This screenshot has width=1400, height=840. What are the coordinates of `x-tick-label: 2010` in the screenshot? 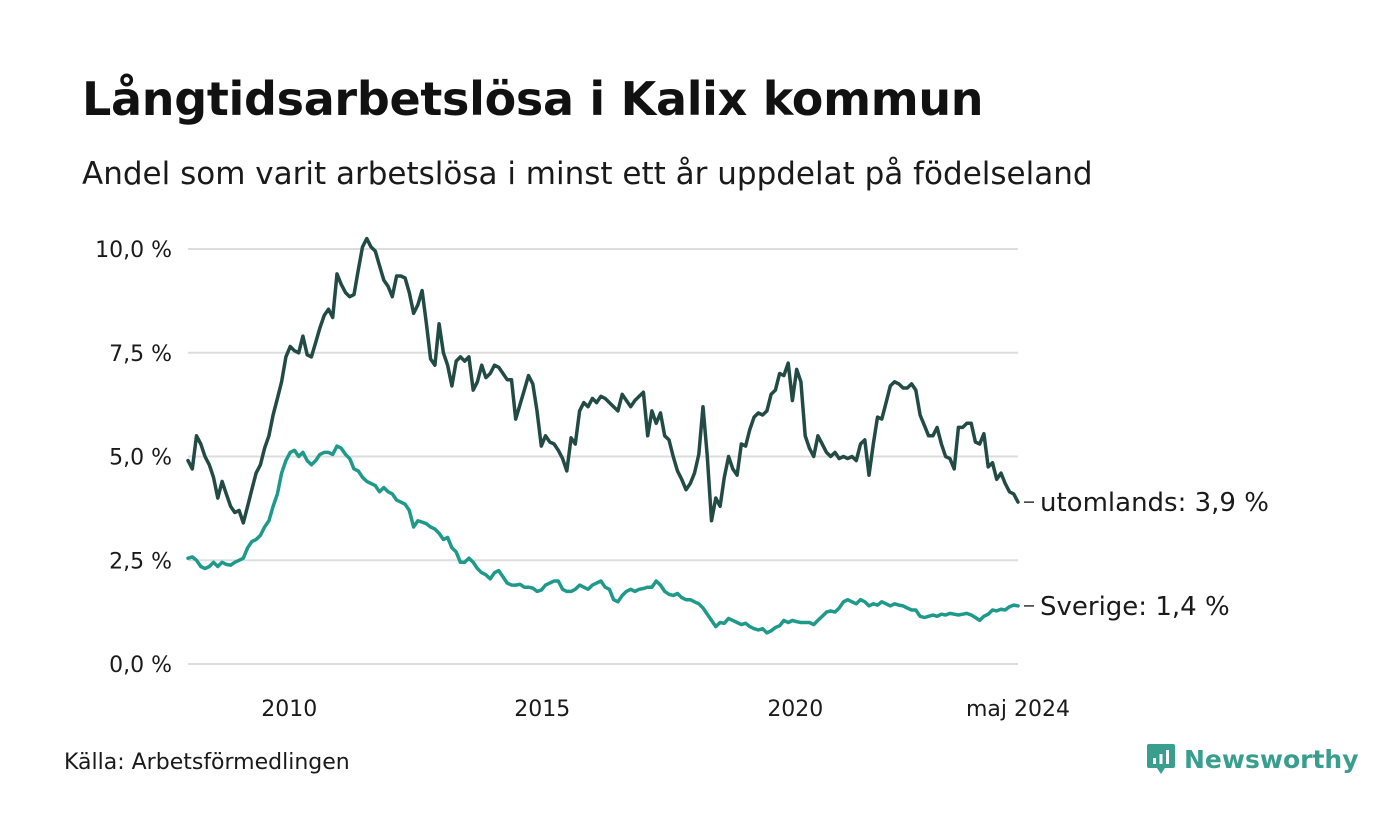 It's located at (289, 709).